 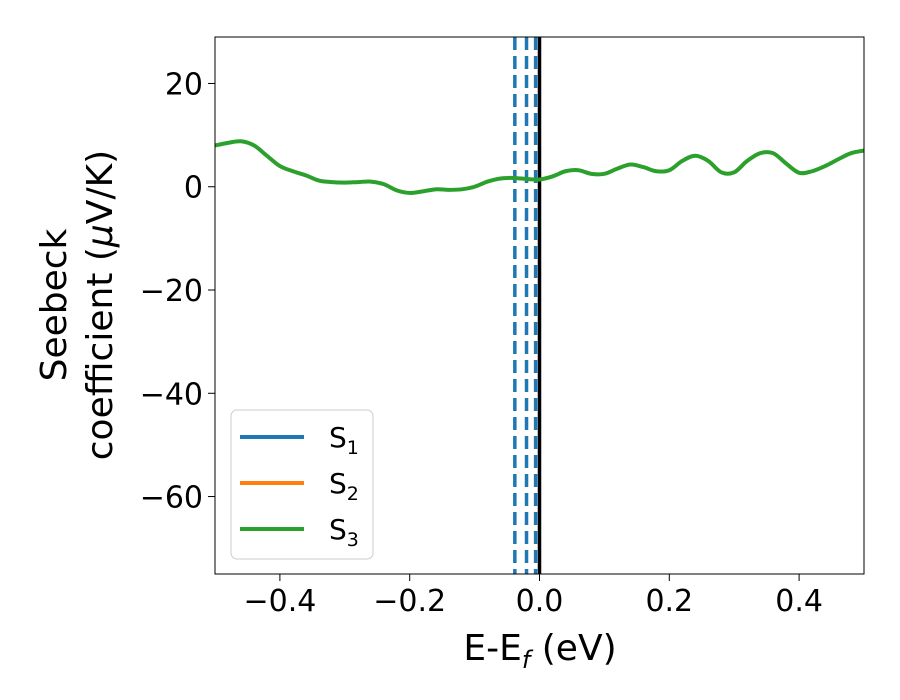 I want to click on legend-label-s2: S2, so click(x=344, y=486).